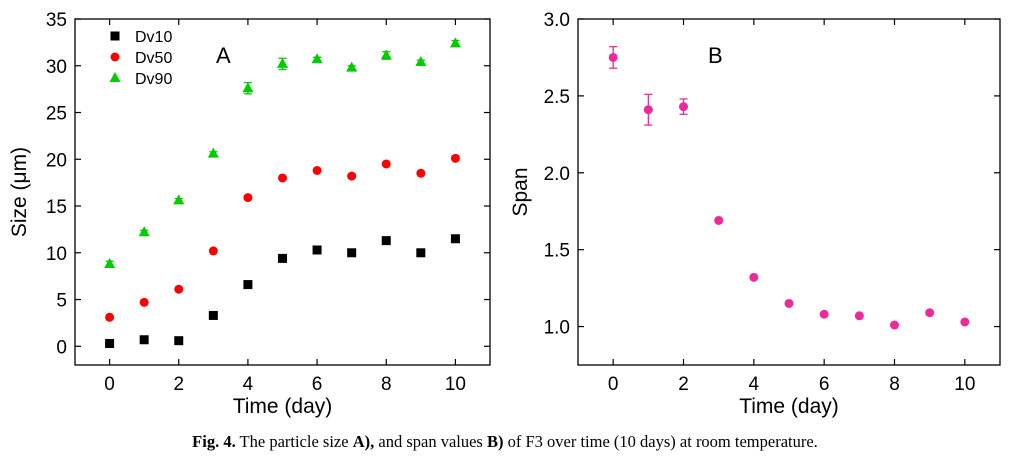  Describe the element at coordinates (153, 37) in the screenshot. I see `legend-label: Dv10` at that location.